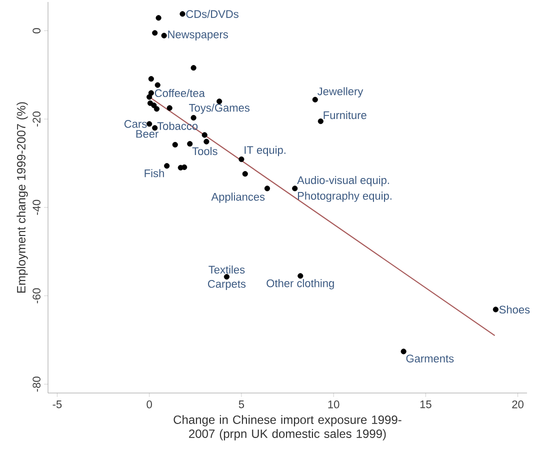 This screenshot has width=541, height=460. Describe the element at coordinates (36, 384) in the screenshot. I see `y-tick-label: -80` at that location.